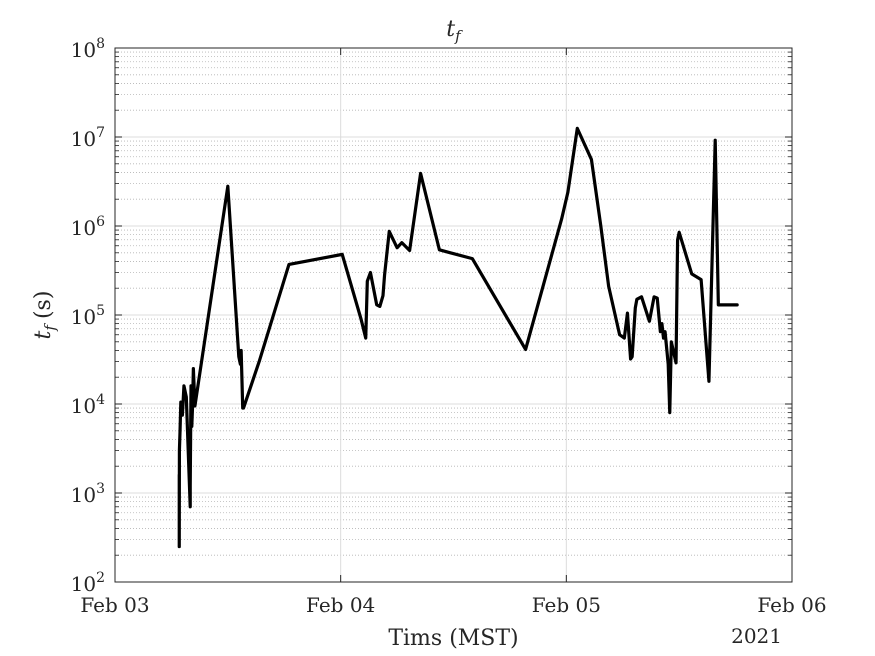 This screenshot has height=656, width=875. Describe the element at coordinates (43, 305) in the screenshot. I see `y-axis-title-unit: (s)` at that location.